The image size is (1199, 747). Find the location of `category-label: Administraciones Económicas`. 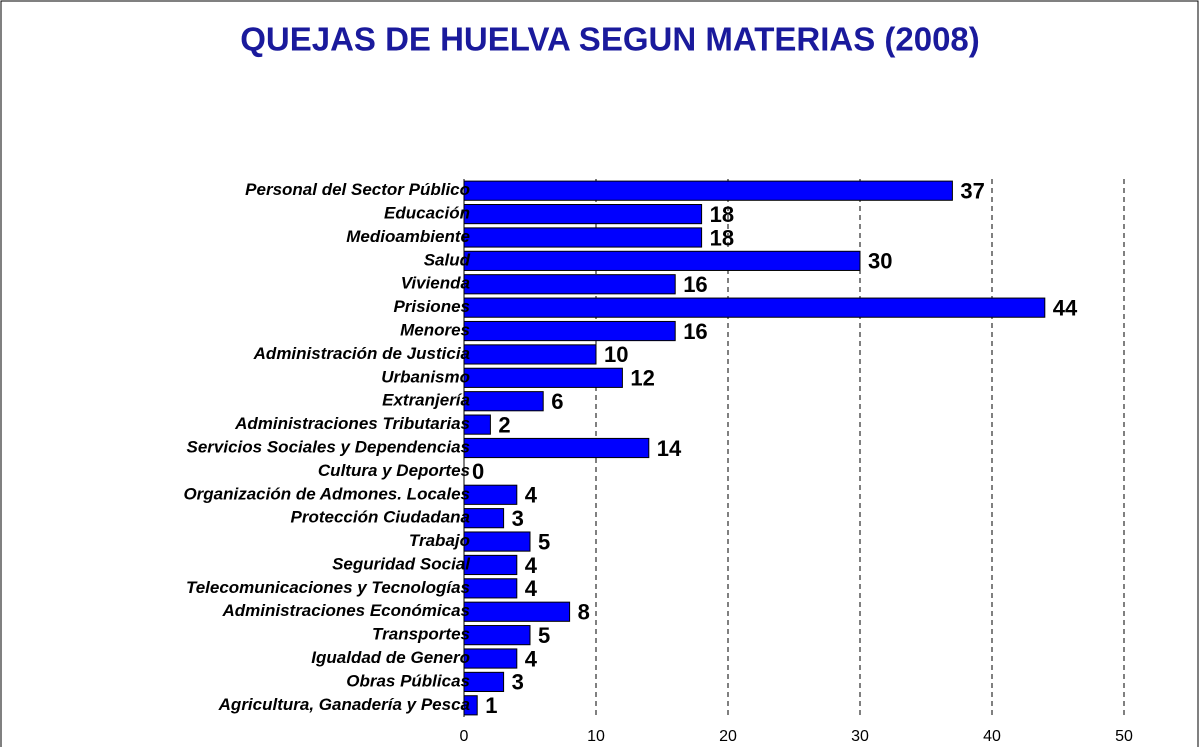

category-label: Administraciones Económicas is located at coordinates (345, 610).